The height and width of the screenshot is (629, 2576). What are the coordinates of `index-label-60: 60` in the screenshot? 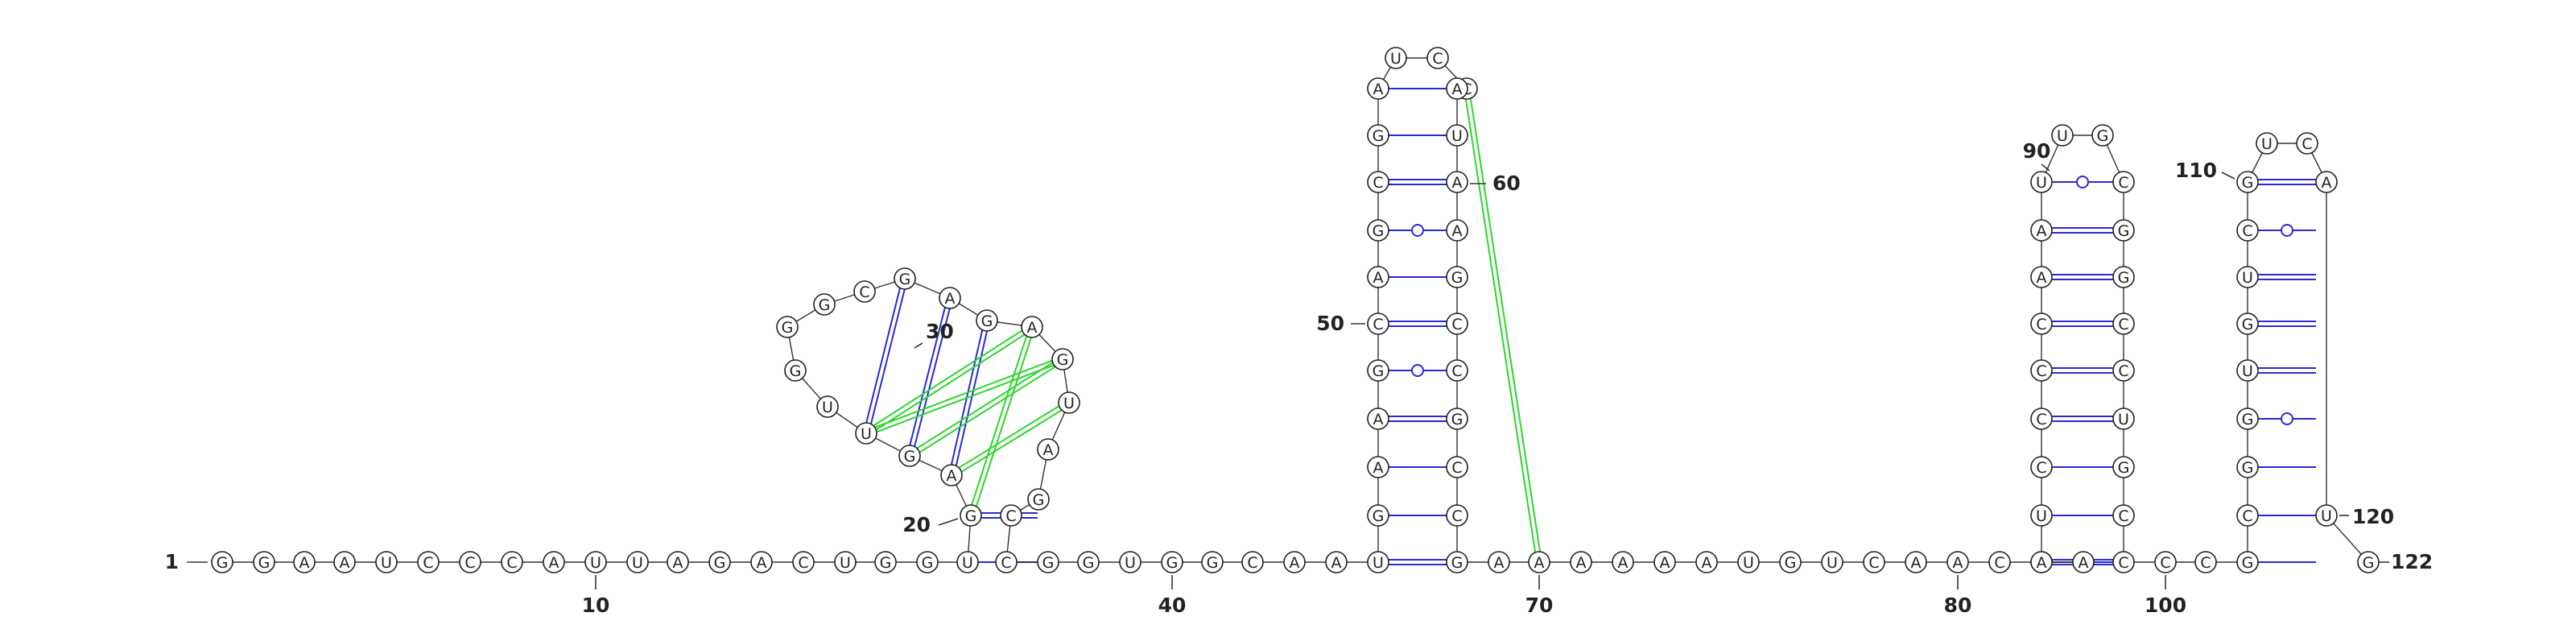 It's located at (1506, 183).